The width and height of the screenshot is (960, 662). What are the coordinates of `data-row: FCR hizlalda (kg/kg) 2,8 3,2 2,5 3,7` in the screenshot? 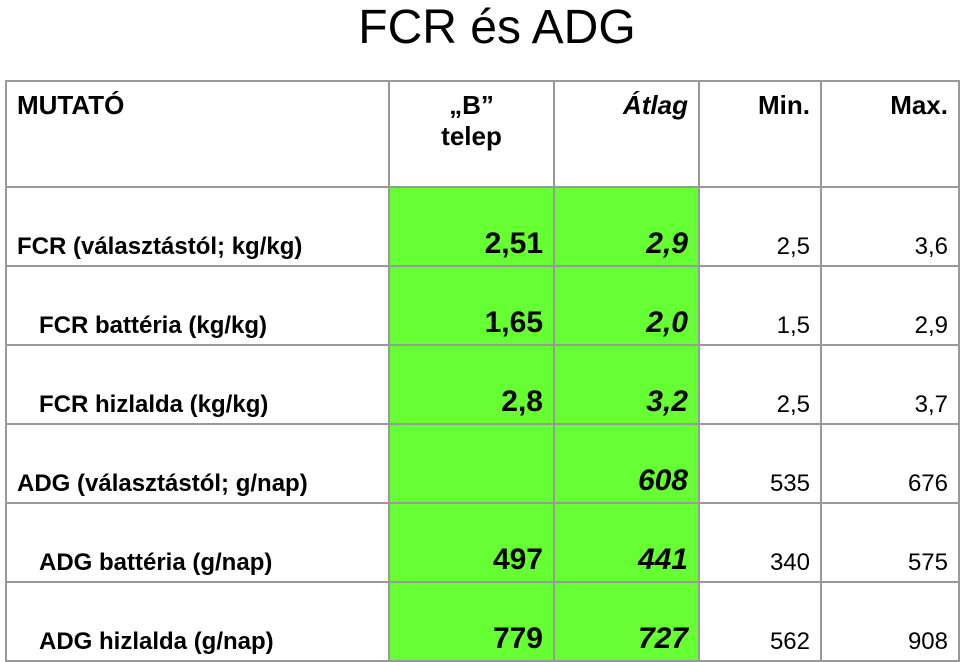 It's located at (482, 384).